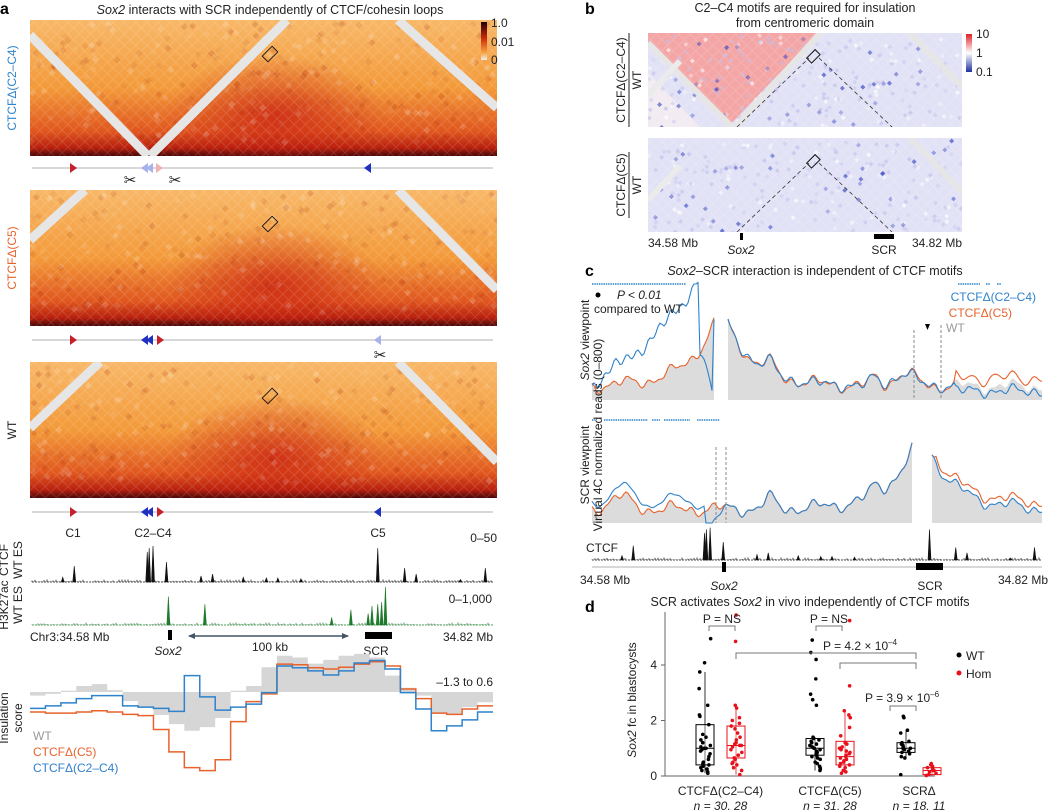  Describe the element at coordinates (605, 580) in the screenshot. I see `c-coord-left: 34.58 Mb` at that location.